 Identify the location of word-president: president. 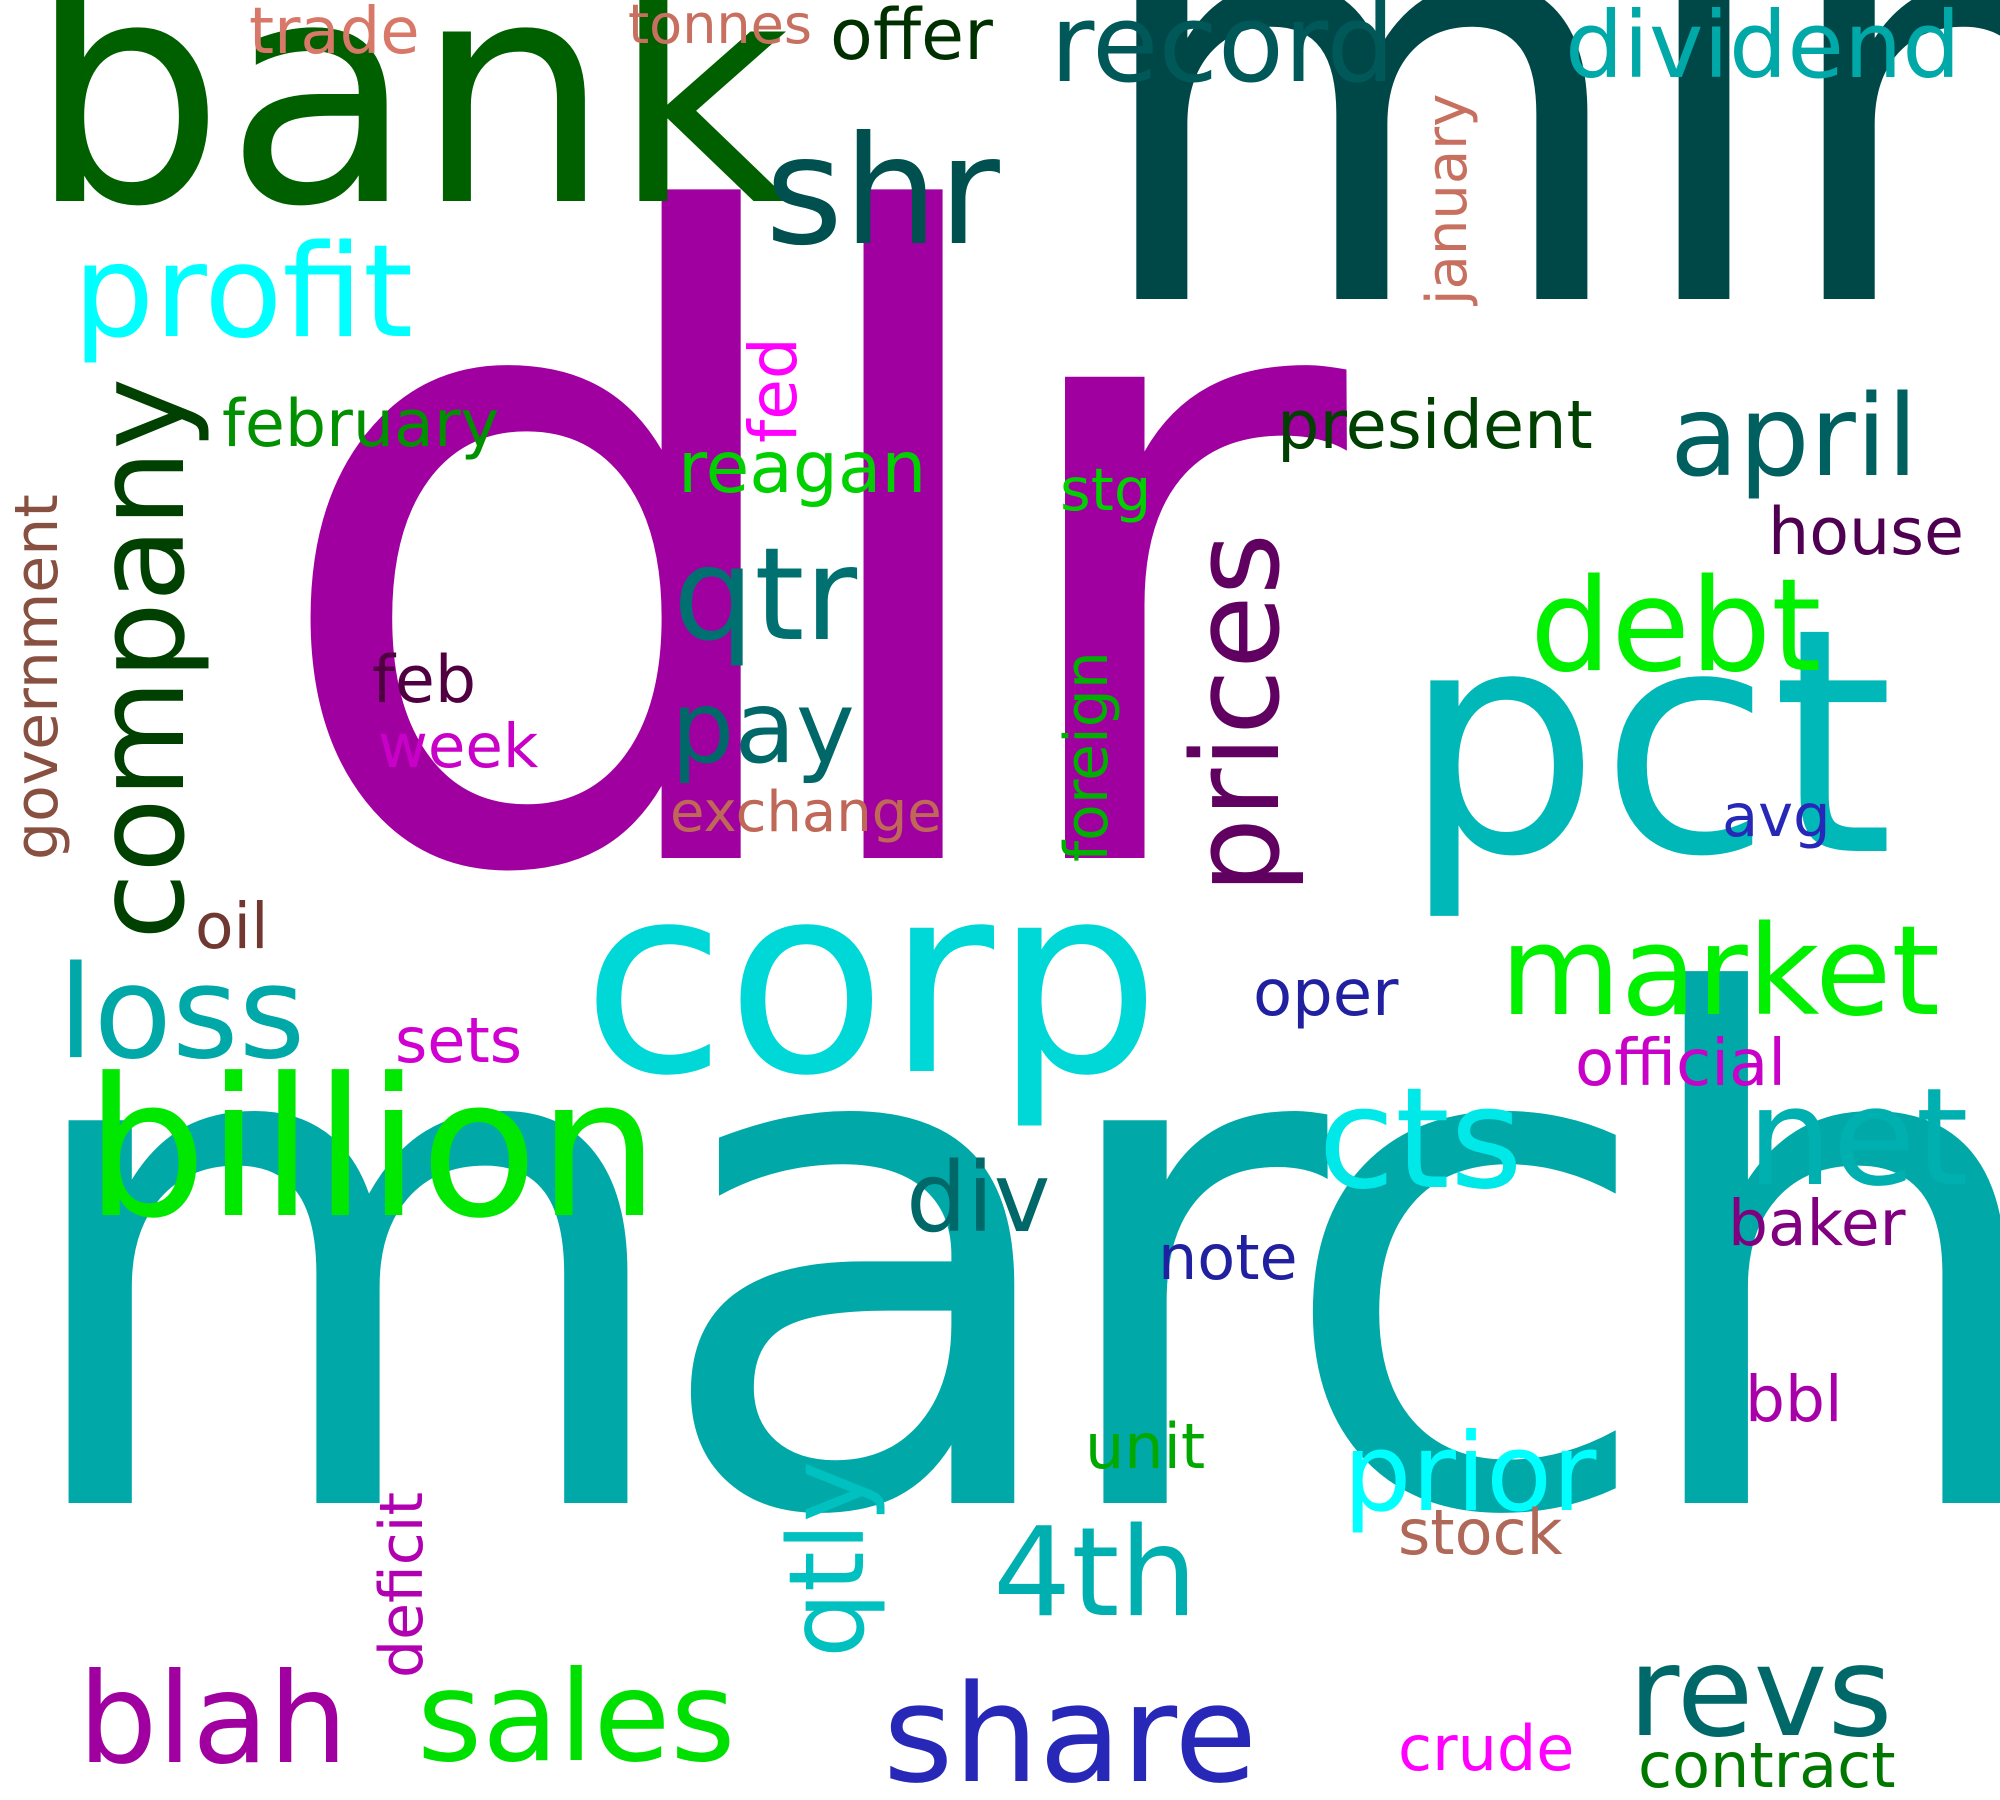
(1435, 425).